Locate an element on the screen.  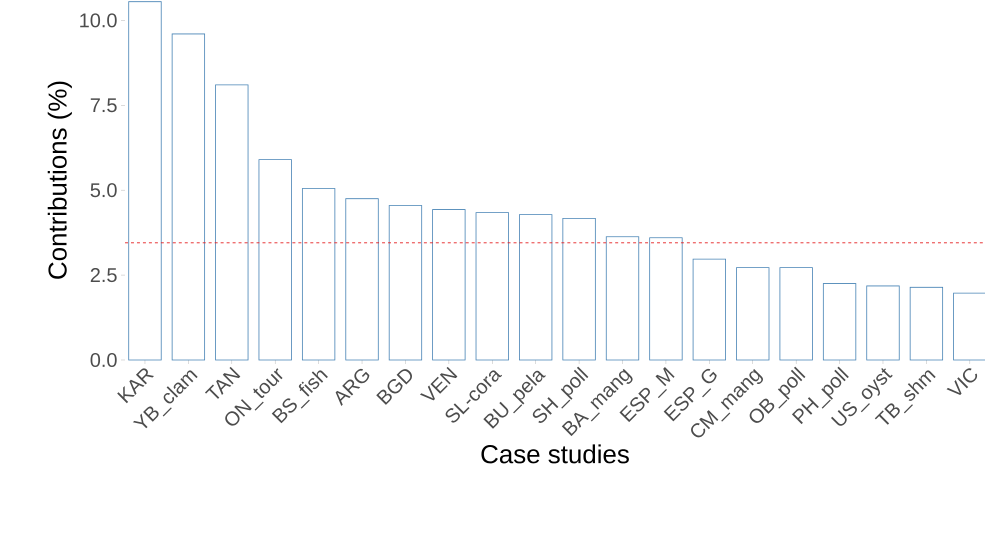
x-axis-title: Case studies is located at coordinates (555, 454).